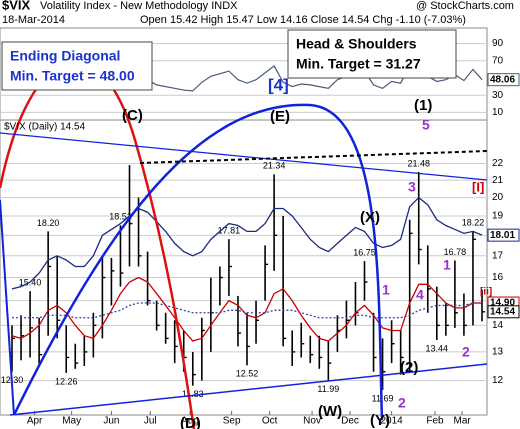 This screenshot has height=429, width=520. I want to click on low-label: 12.26, so click(66, 381).